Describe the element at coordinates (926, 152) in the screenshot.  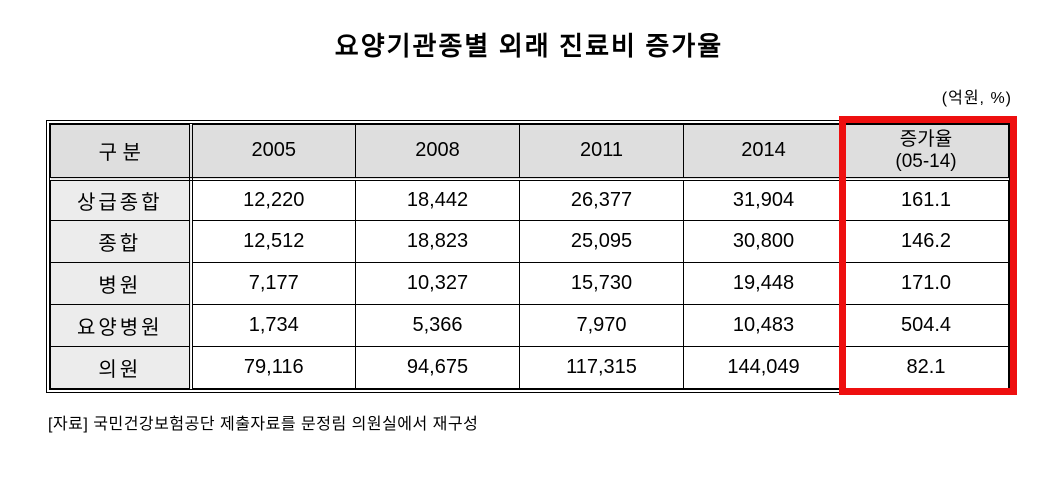
I see `header-cell-growth-rate: 증가율 (05-14)` at that location.